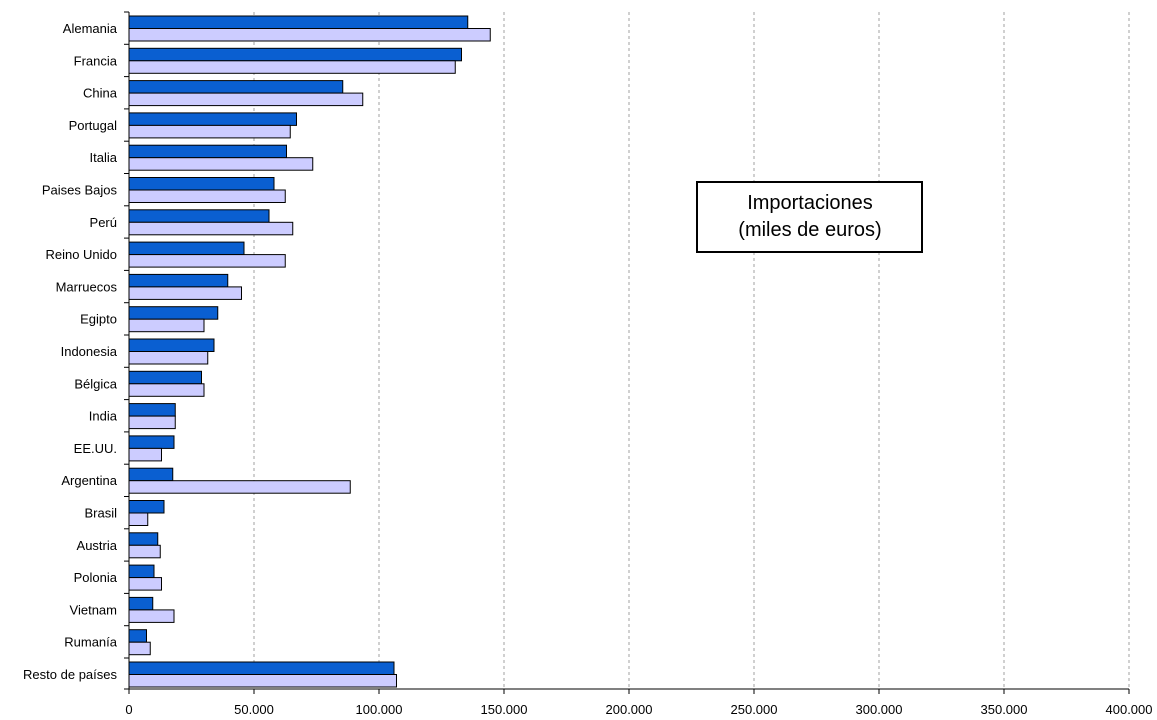  What do you see at coordinates (80, 190) in the screenshot?
I see `category-label: Paises Bajos` at bounding box center [80, 190].